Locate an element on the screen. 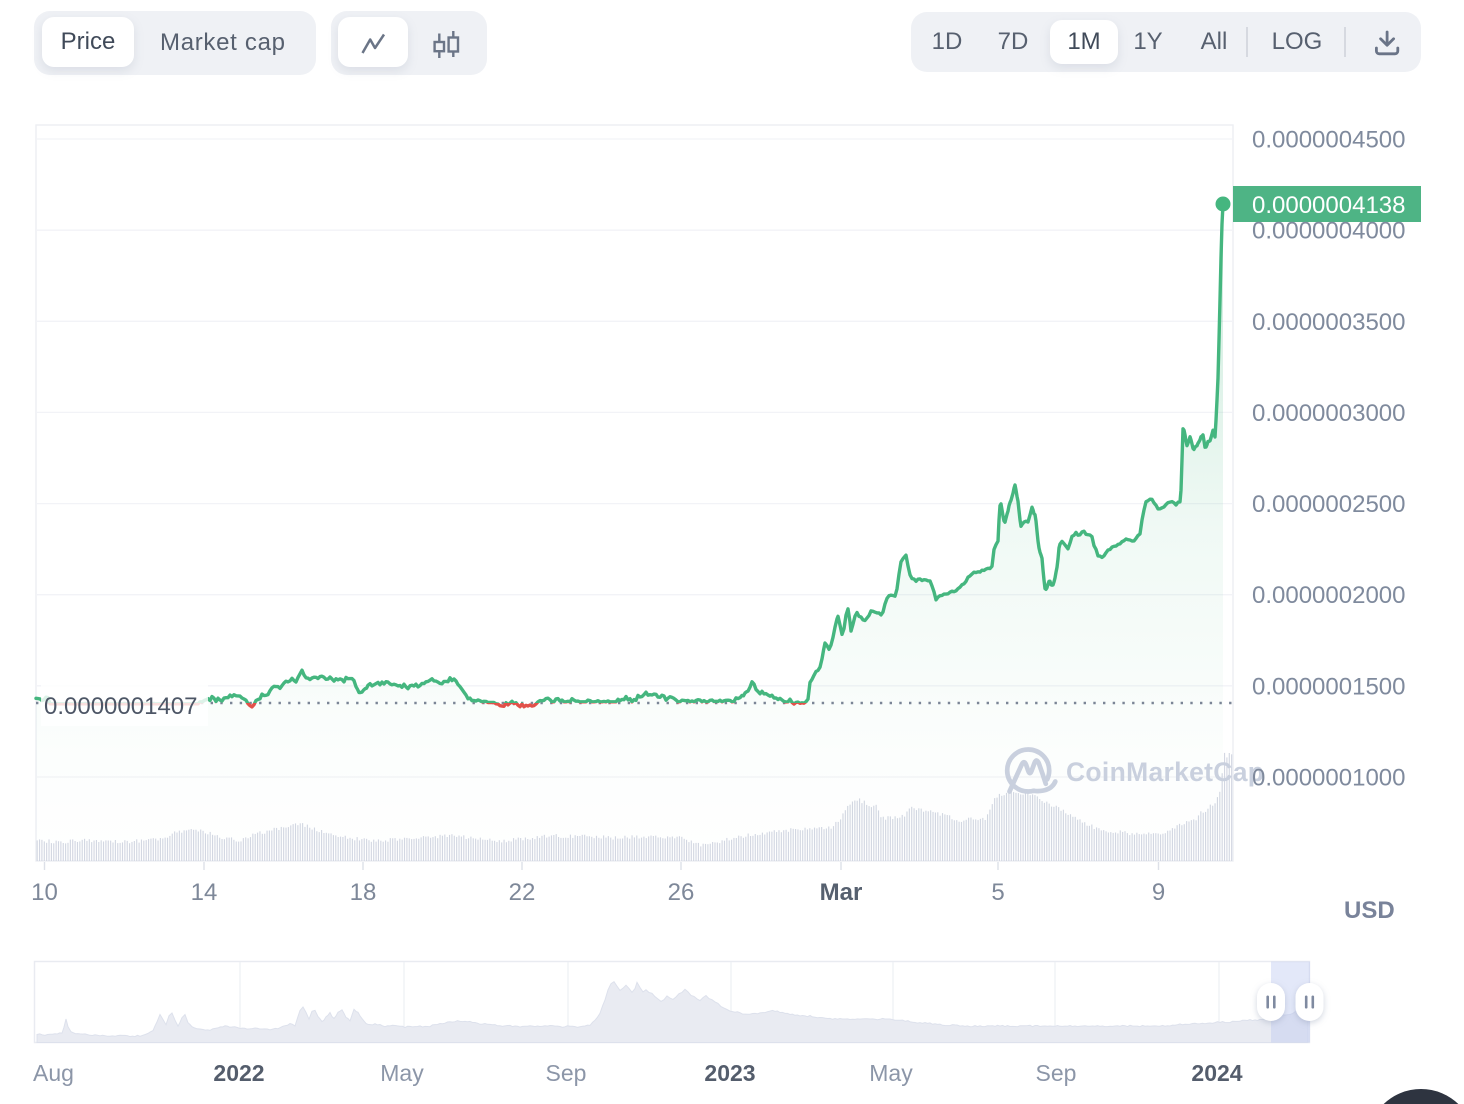 The width and height of the screenshot is (1464, 1104). svg-text: 0.0000001407 is located at coordinates (121, 706).